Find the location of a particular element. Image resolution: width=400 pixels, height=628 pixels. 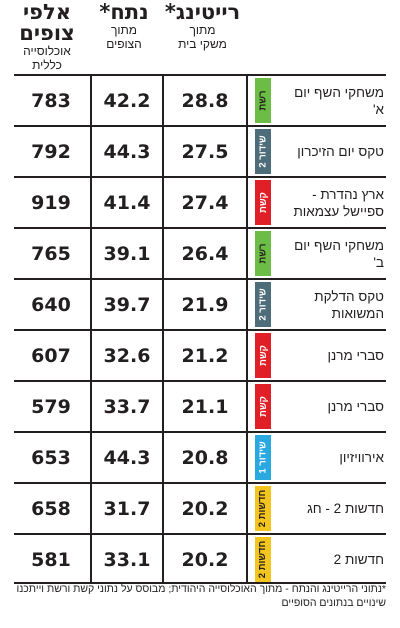

program-name: ארץ נהדרת - ספיישל עצמאות is located at coordinates (338, 202).